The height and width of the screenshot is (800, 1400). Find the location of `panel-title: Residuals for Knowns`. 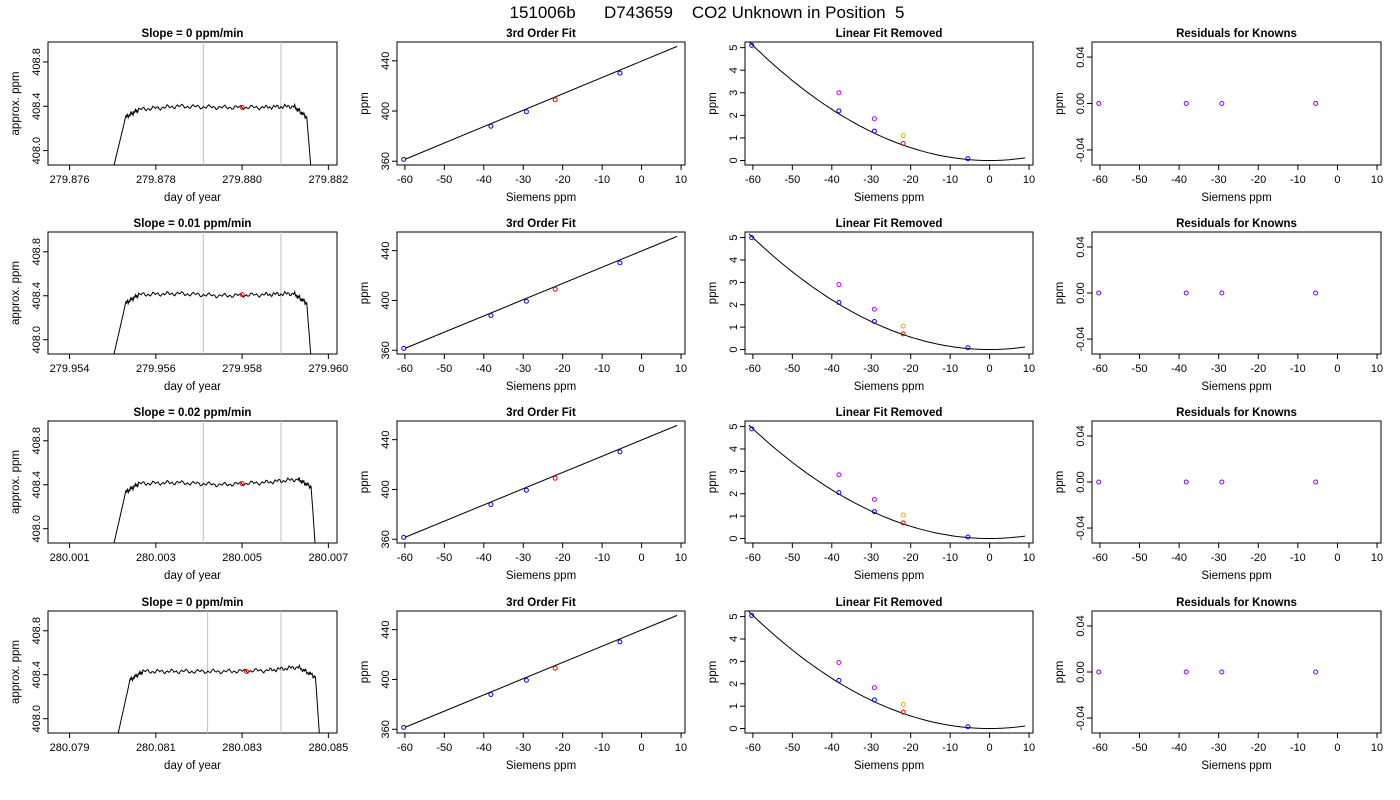

panel-title: Residuals for Knowns is located at coordinates (1236, 34).